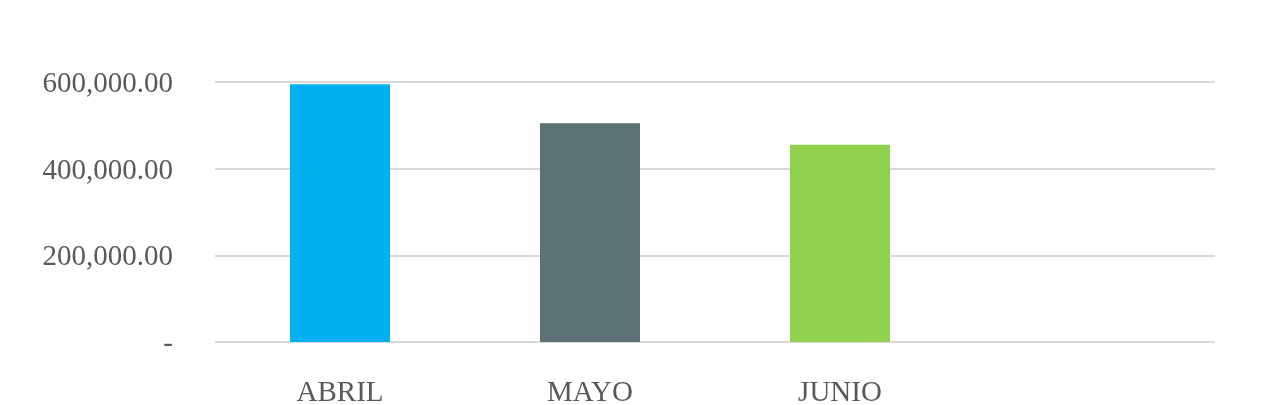 This screenshot has width=1281, height=405. I want to click on y-tick-label: -, so click(168, 342).